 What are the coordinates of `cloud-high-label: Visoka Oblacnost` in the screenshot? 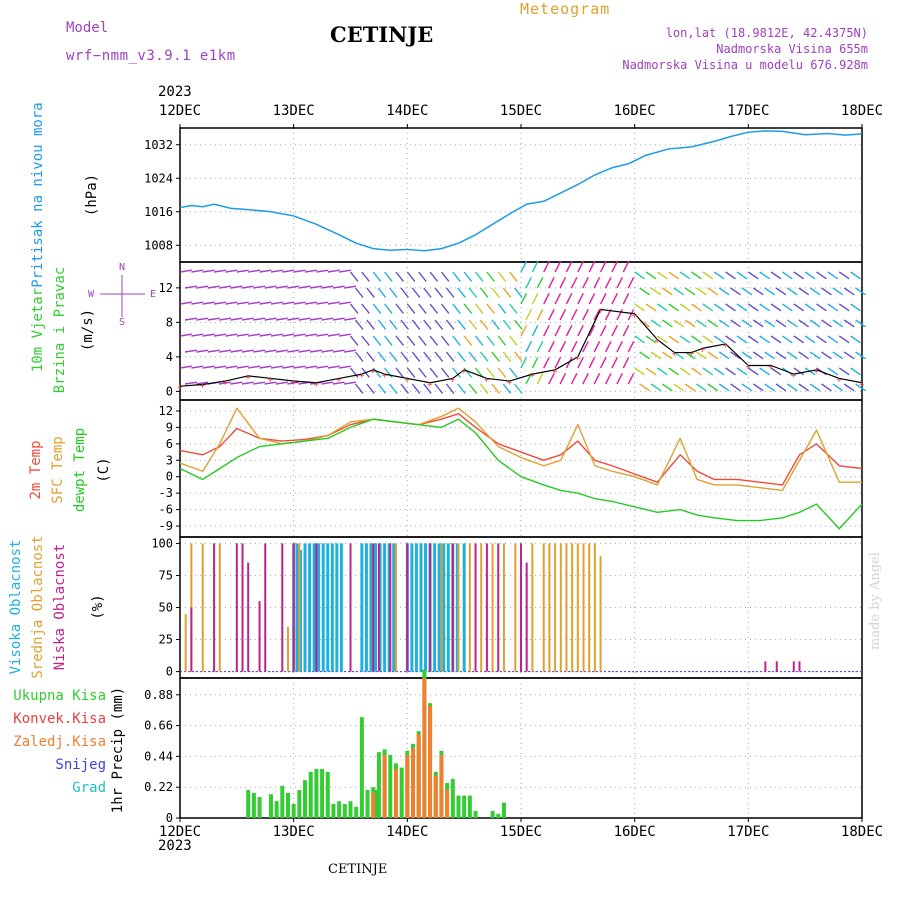 It's located at (16, 607).